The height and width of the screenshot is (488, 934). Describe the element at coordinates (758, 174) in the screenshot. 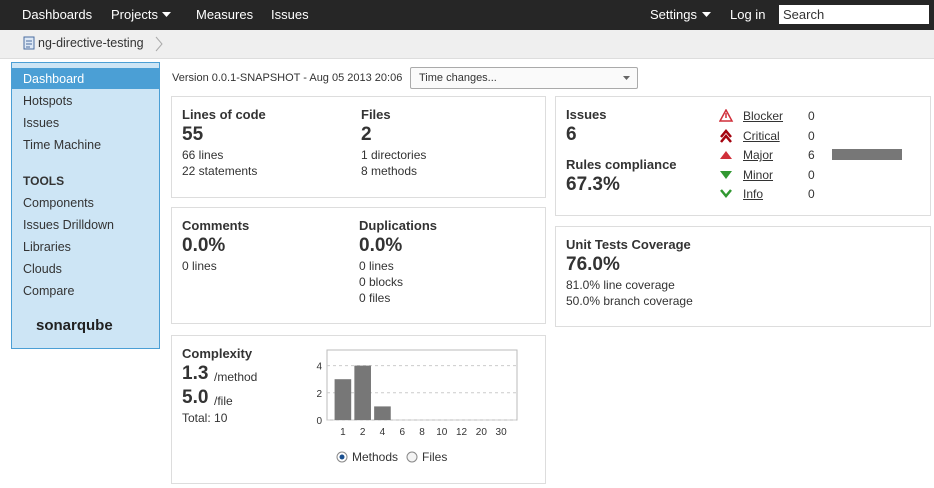

I see `severity-link: Minor` at that location.